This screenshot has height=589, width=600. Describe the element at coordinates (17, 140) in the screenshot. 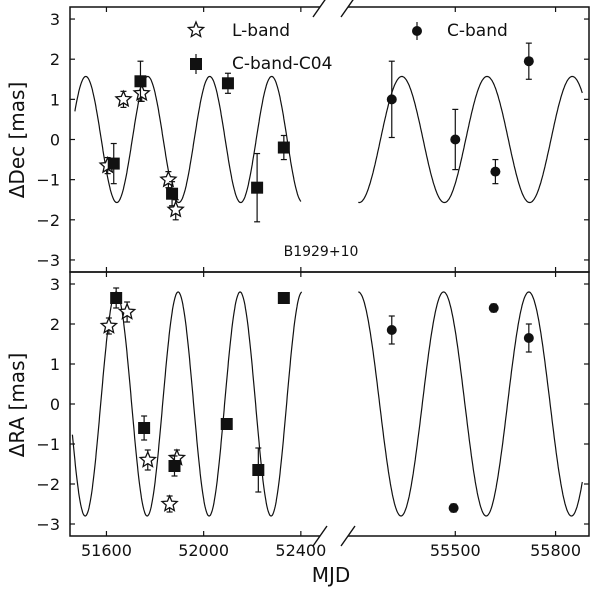

I see `y-axis-label-dec: ΔDec [mas]` at that location.